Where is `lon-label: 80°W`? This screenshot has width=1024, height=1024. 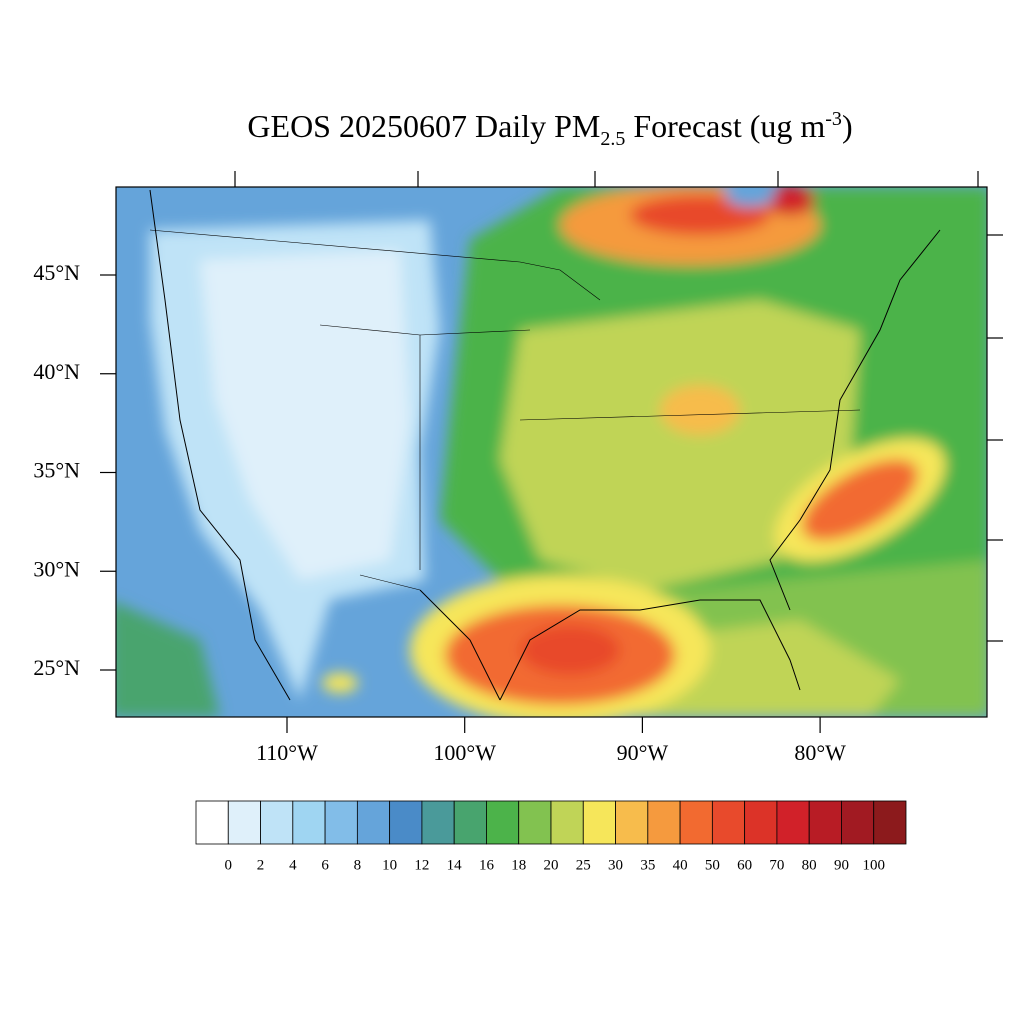
lon-label: 80°W is located at coordinates (820, 752).